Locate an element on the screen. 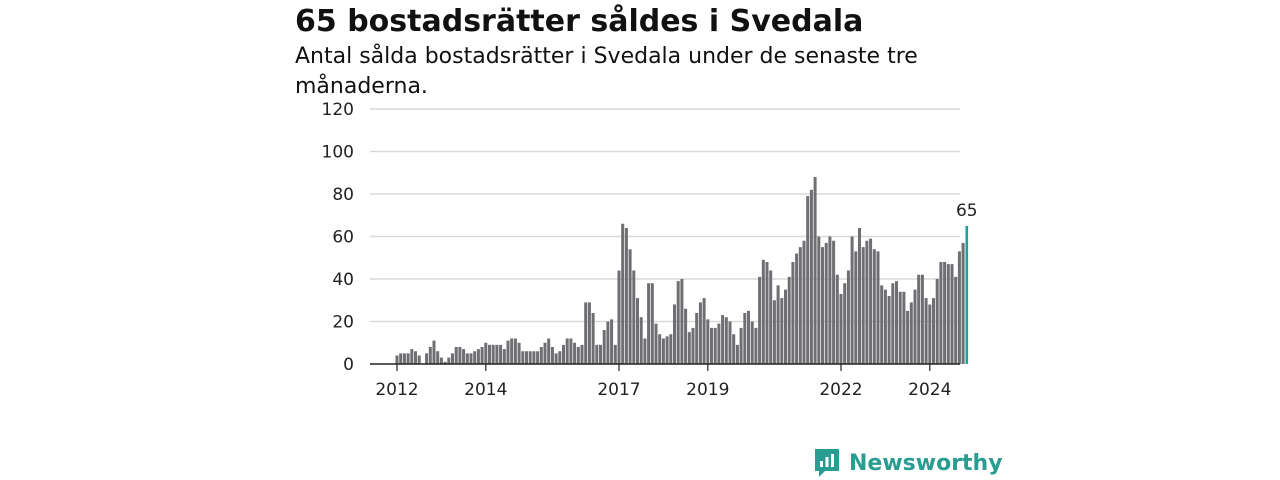 This screenshot has width=1280, height=480. newsworthy-logo-icon is located at coordinates (827, 463).